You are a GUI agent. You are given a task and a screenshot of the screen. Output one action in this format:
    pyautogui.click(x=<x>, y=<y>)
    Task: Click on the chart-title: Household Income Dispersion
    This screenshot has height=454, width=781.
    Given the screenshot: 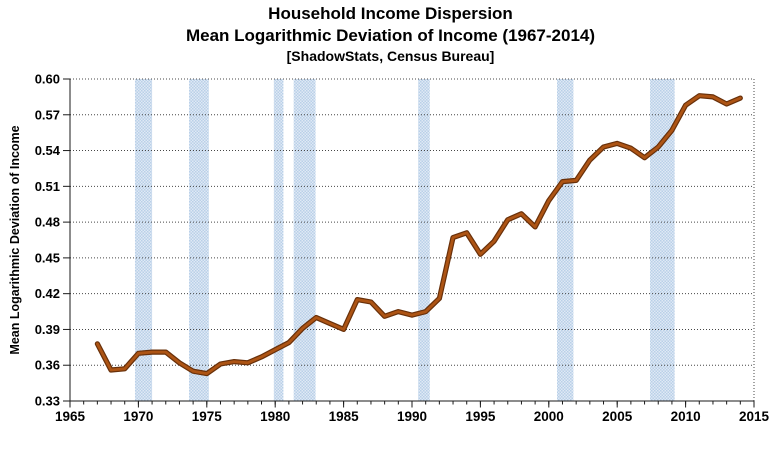 What is the action you would take?
    pyautogui.click(x=390, y=13)
    